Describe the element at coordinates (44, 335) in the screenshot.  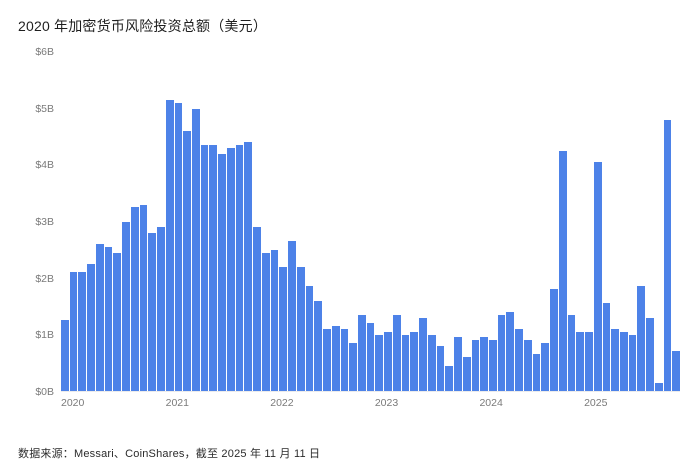
I see `y-axis-label: $1B` at that location.